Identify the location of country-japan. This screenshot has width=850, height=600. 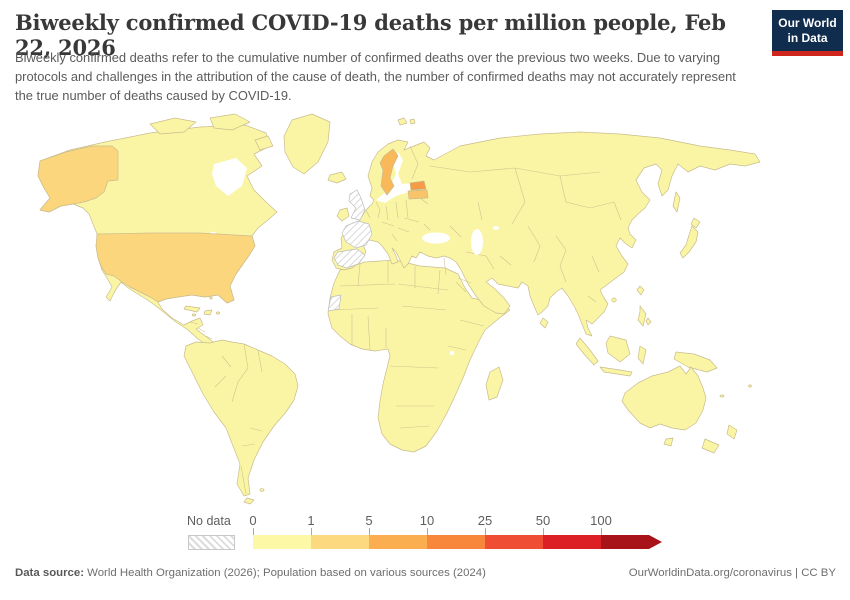
(690, 238).